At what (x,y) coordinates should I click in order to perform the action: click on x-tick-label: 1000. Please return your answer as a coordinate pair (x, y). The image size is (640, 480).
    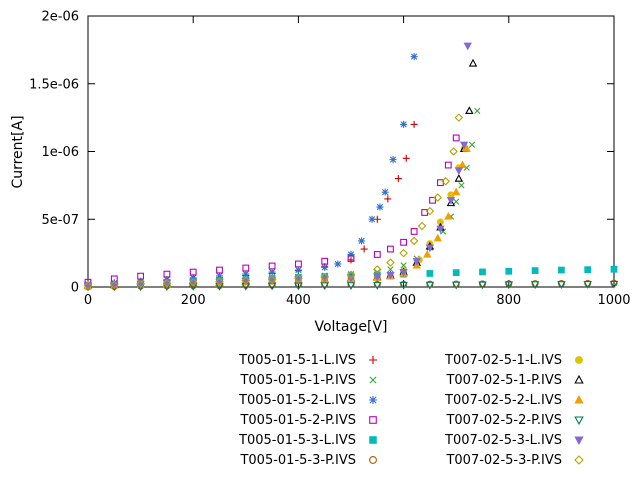
    Looking at the image, I should click on (613, 300).